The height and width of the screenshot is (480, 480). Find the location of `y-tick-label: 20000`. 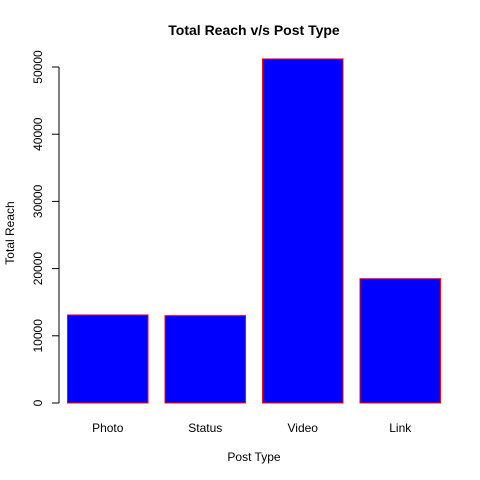

y-tick-label: 20000 is located at coordinates (38, 269).